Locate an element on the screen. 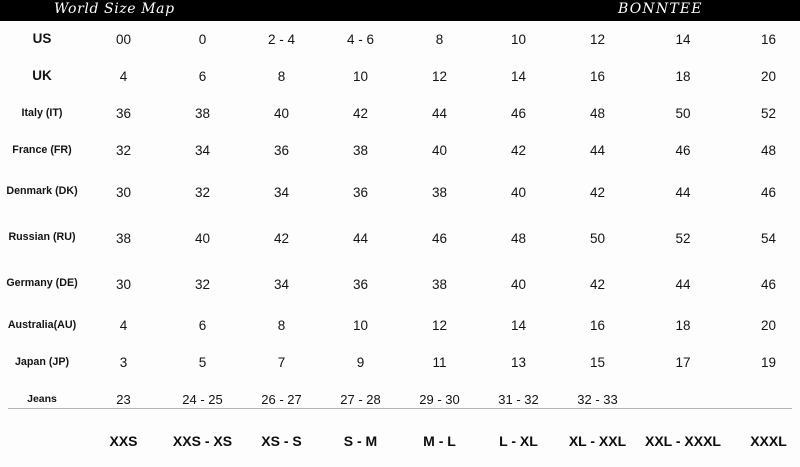 The width and height of the screenshot is (800, 467). row-label-denmark: Denmark (DK) is located at coordinates (42, 191).